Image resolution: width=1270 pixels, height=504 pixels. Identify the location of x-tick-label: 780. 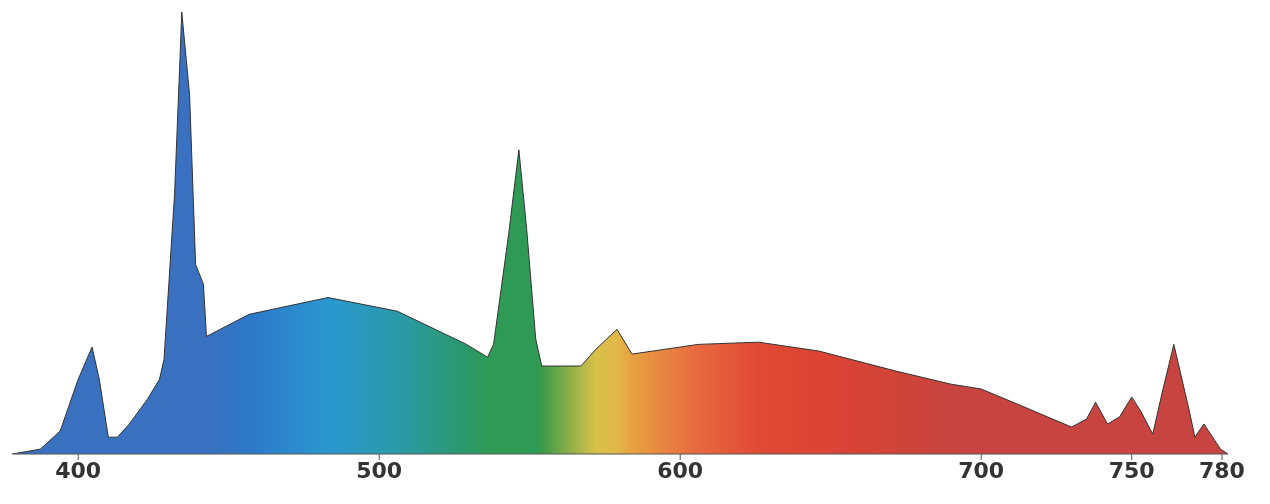
(1222, 470).